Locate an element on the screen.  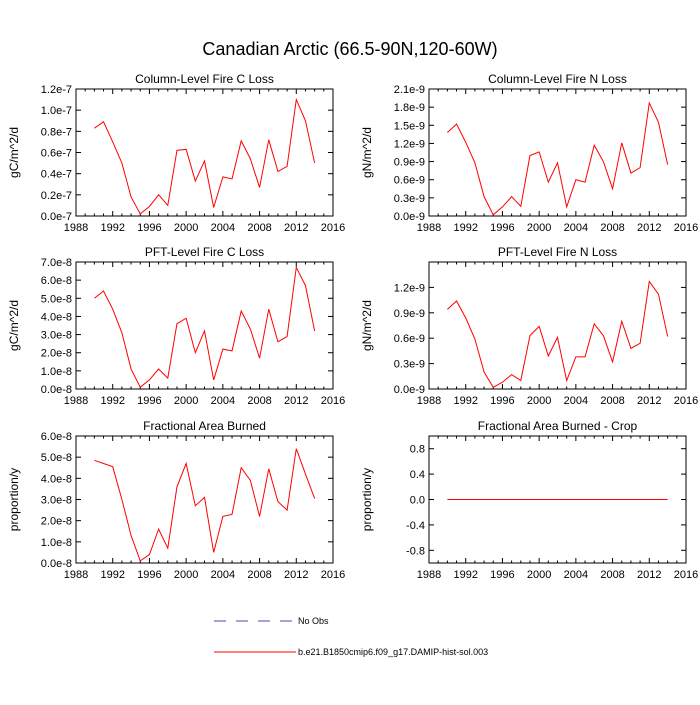
y-tick-label: 0.8 is located at coordinates (417, 450).